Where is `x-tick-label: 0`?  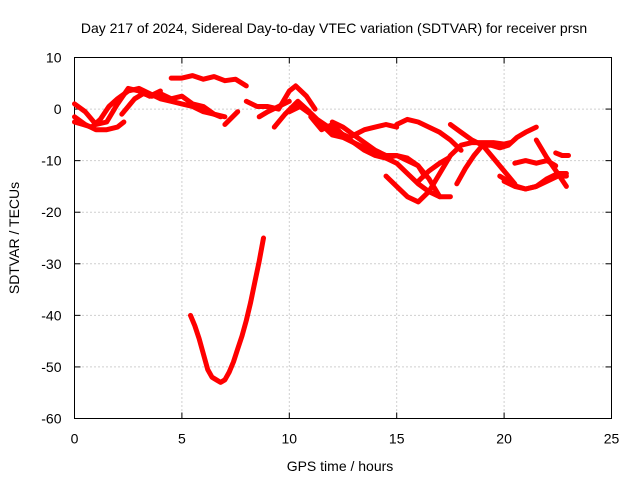
x-tick-label: 0 is located at coordinates (75, 439).